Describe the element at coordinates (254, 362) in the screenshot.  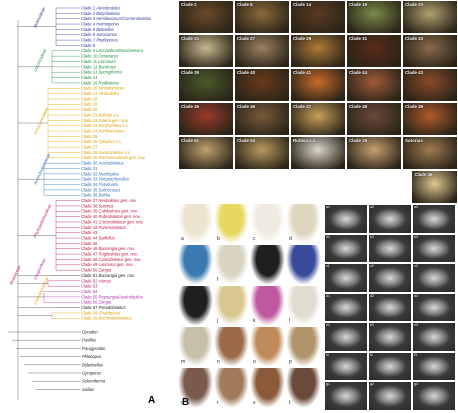
I see `section-label: o` at that location.